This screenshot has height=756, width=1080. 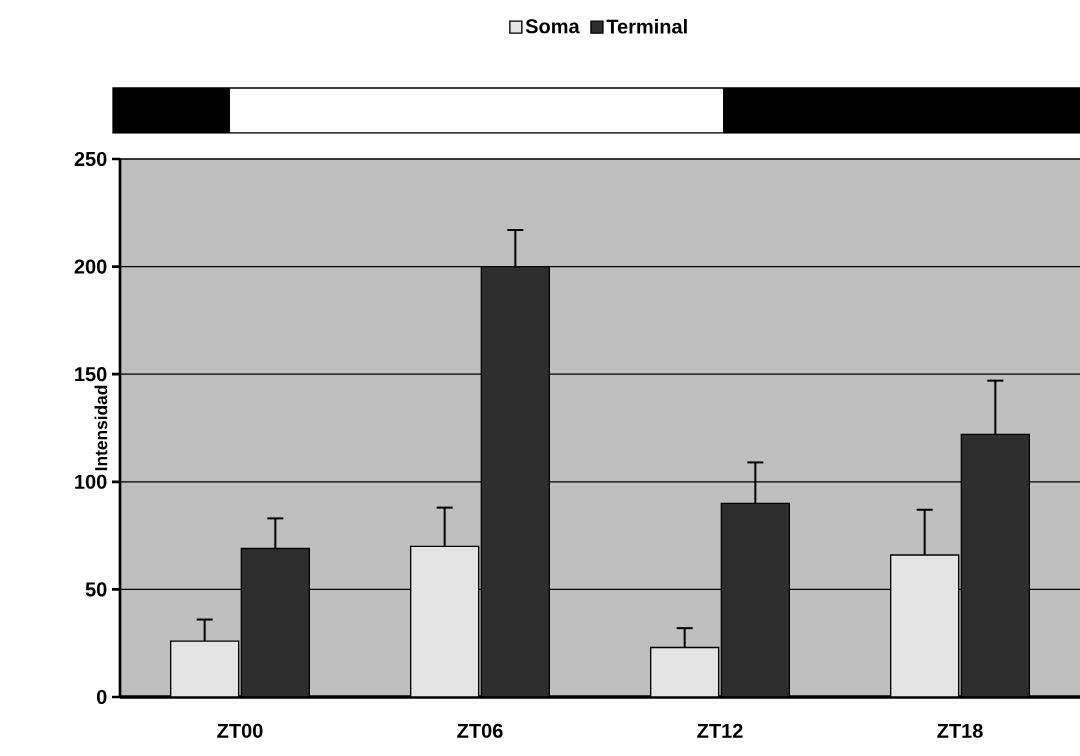 What do you see at coordinates (960, 730) in the screenshot?
I see `x-tick-label: ZT18` at bounding box center [960, 730].